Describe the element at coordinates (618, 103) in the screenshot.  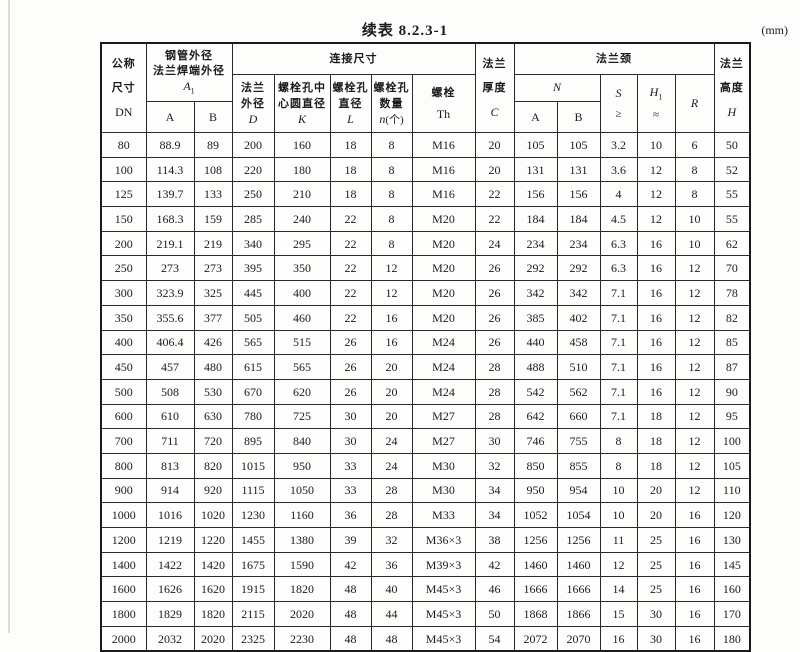
I see `col-header-s: S ≥` at that location.